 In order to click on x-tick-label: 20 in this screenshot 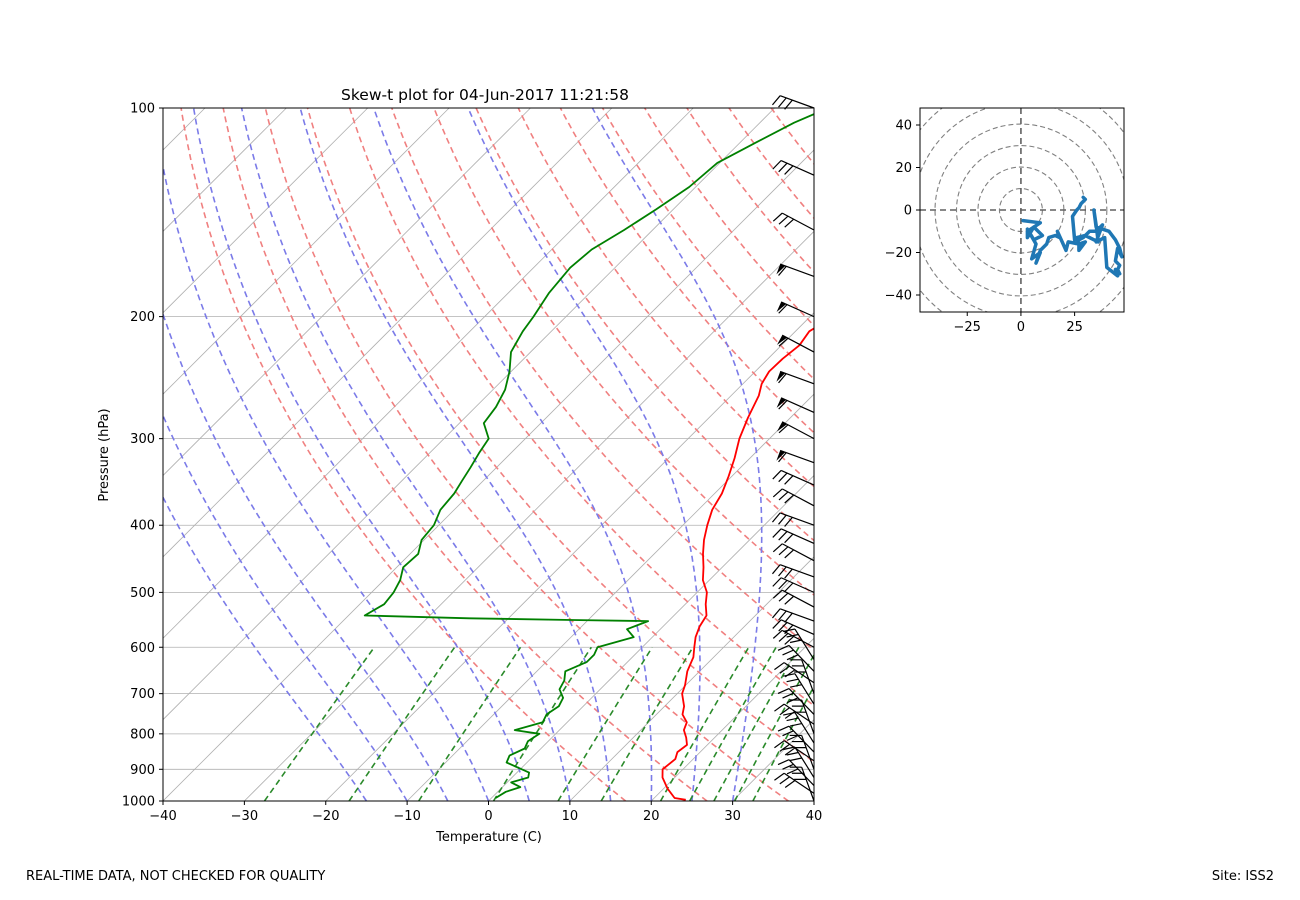, I will do `click(651, 816)`.